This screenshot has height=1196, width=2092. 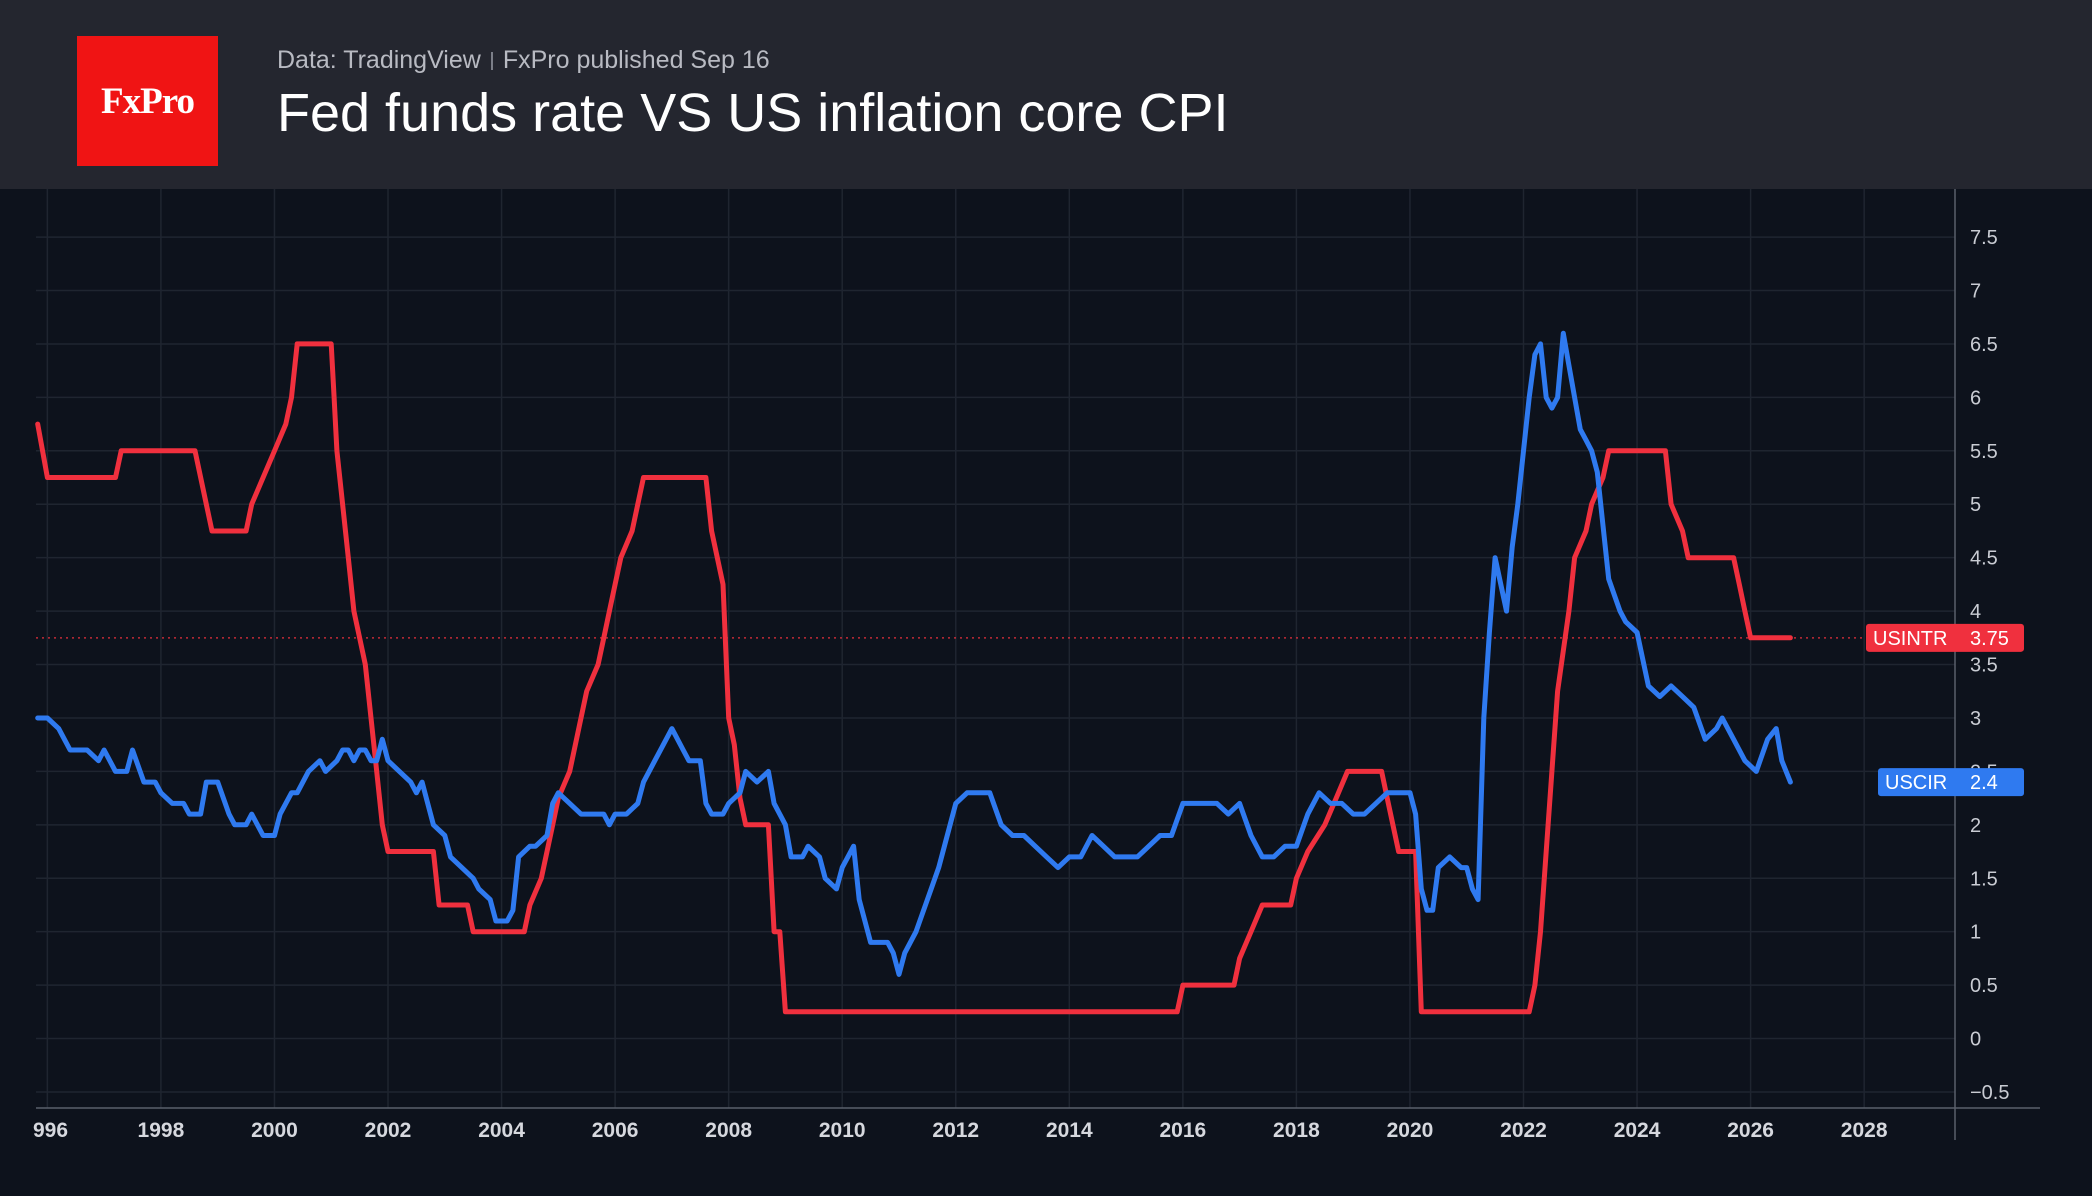 What do you see at coordinates (615, 1130) in the screenshot?
I see `x-tick-label: 2006` at bounding box center [615, 1130].